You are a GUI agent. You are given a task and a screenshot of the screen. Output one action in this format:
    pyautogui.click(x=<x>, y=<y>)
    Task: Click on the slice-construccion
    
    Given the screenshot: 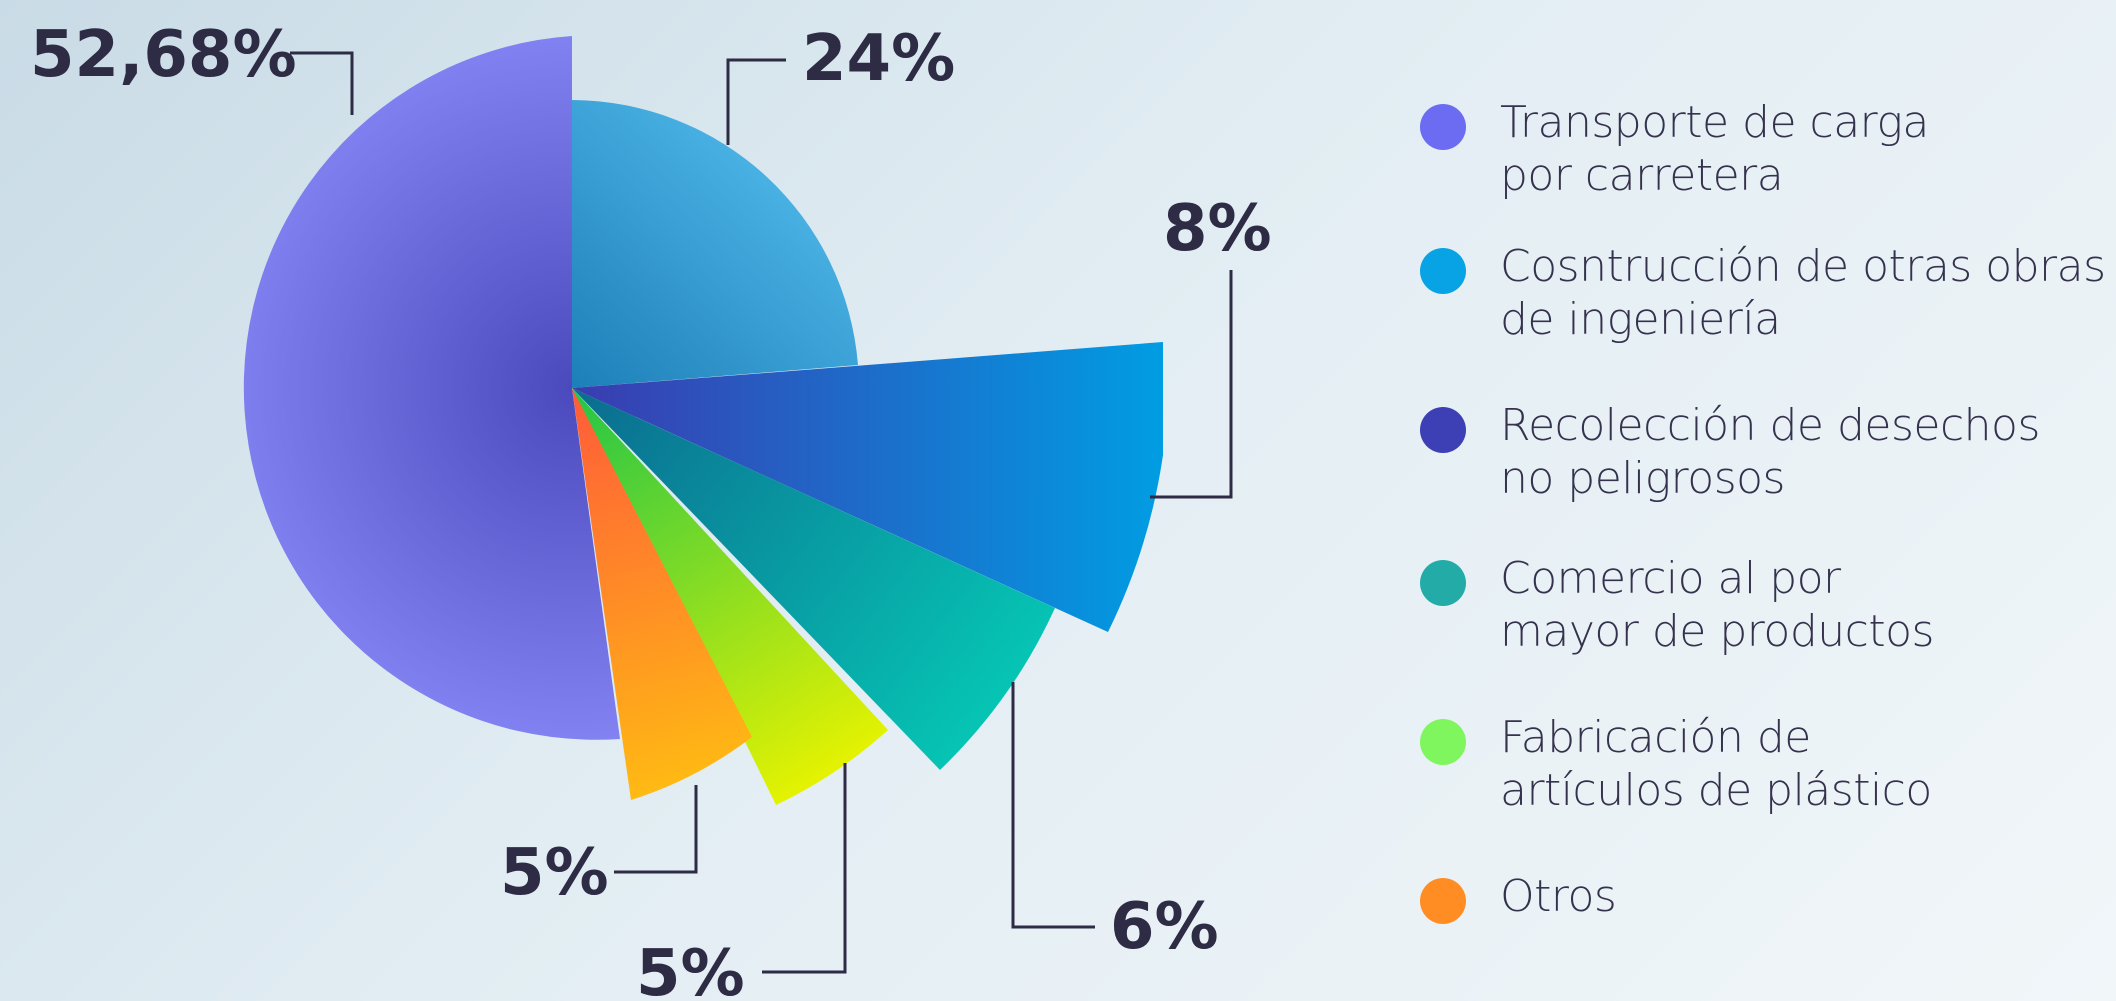 What is the action you would take?
    pyautogui.click(x=715, y=244)
    